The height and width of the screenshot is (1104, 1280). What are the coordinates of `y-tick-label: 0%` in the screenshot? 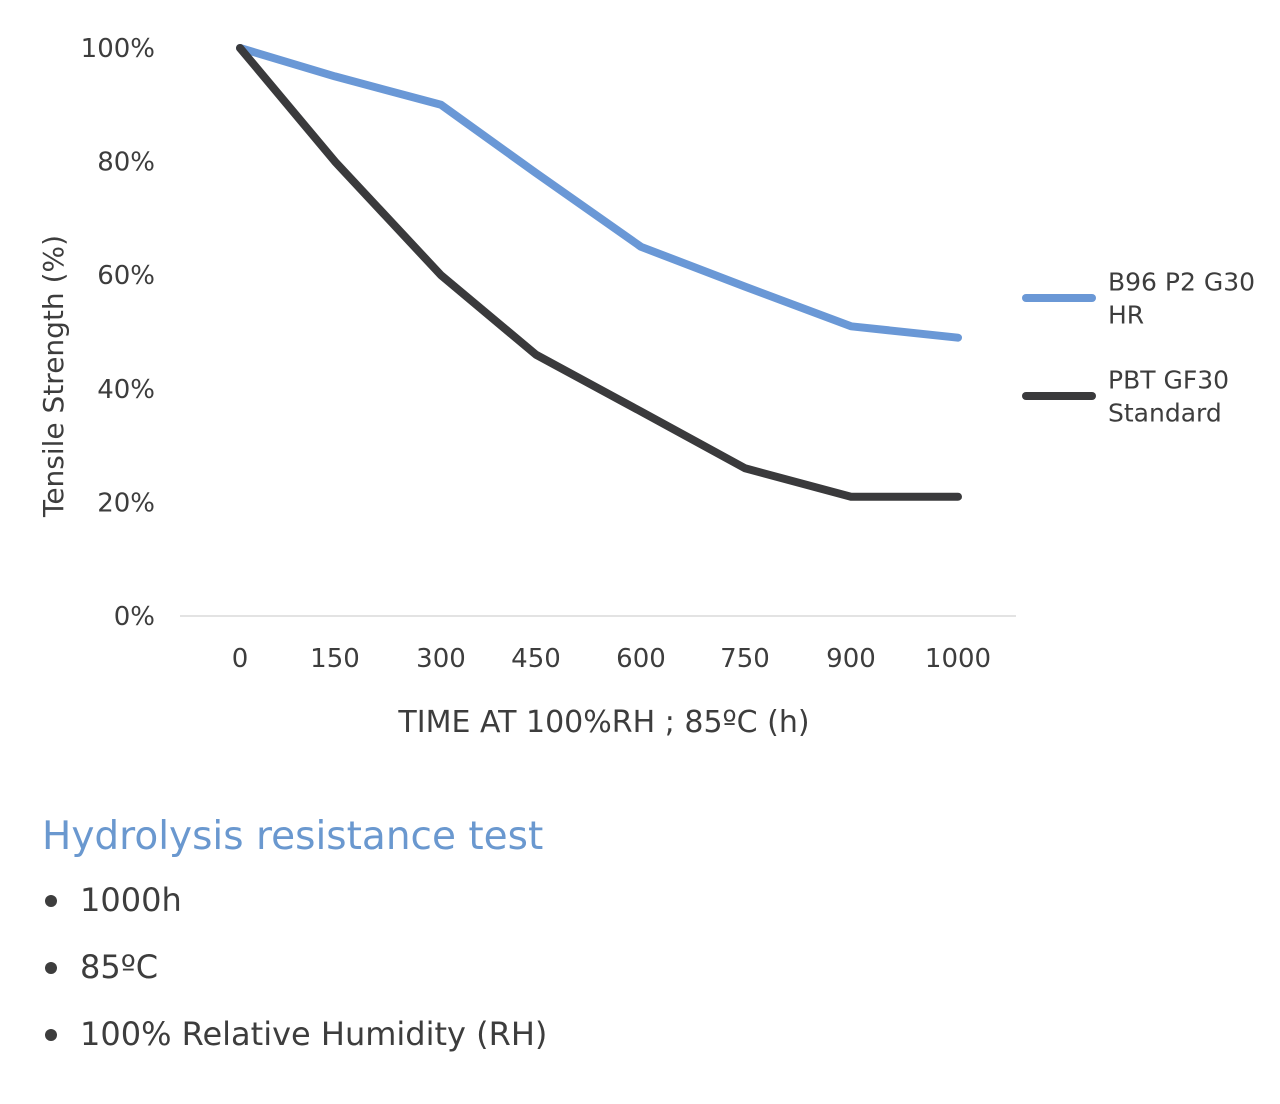 It's located at (134, 617).